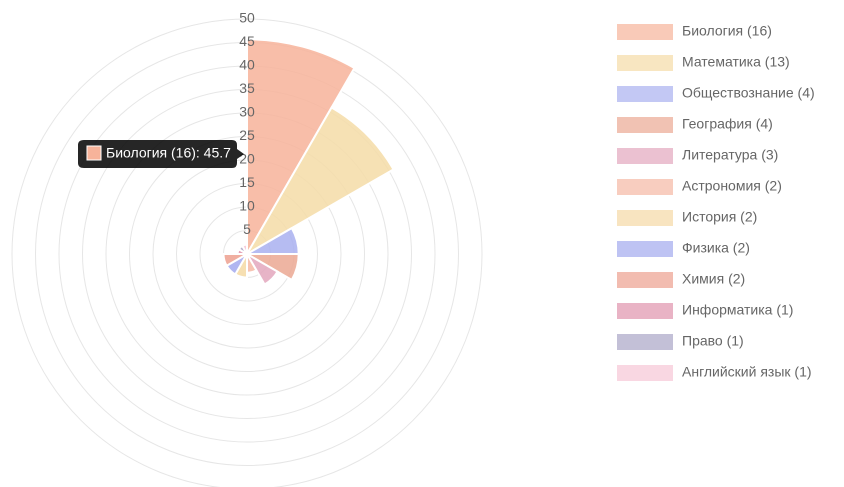 The height and width of the screenshot is (487, 844). Describe the element at coordinates (719, 217) in the screenshot. I see `legend-label: История (2)` at that location.